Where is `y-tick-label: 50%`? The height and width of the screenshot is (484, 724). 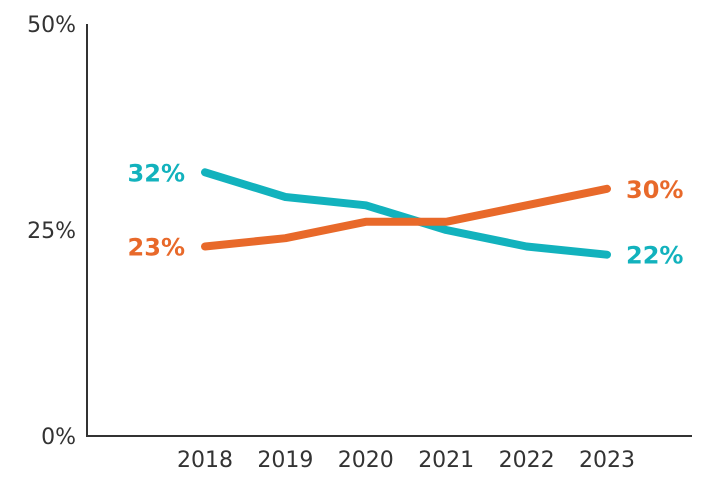
y-tick-label: 50% is located at coordinates (51, 25).